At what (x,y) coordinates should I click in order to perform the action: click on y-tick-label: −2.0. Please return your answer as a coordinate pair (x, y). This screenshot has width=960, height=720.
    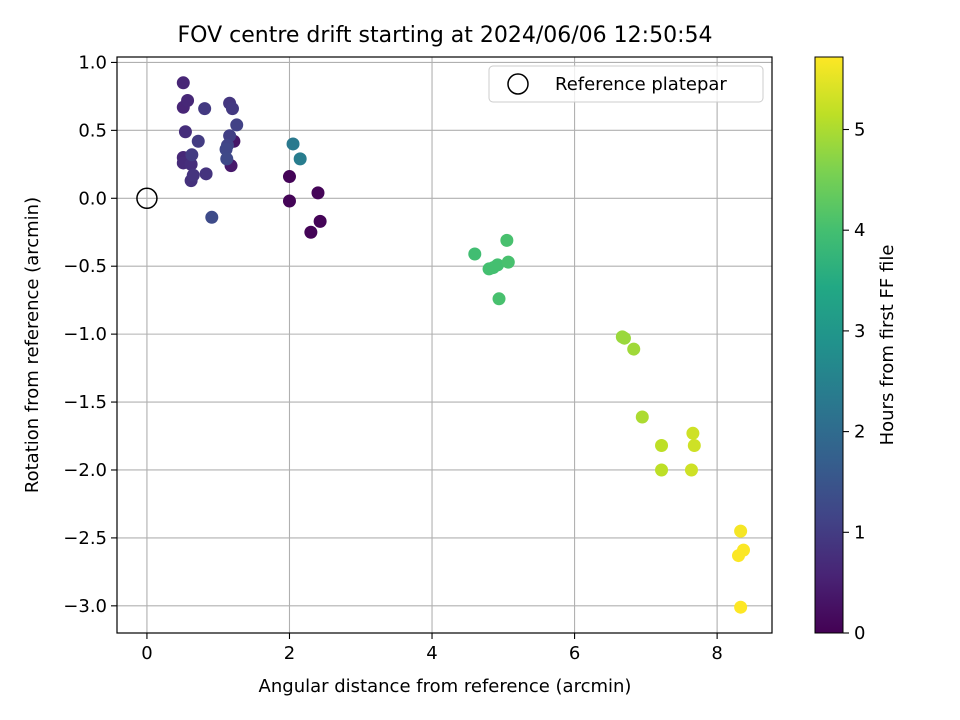
    Looking at the image, I should click on (85, 470).